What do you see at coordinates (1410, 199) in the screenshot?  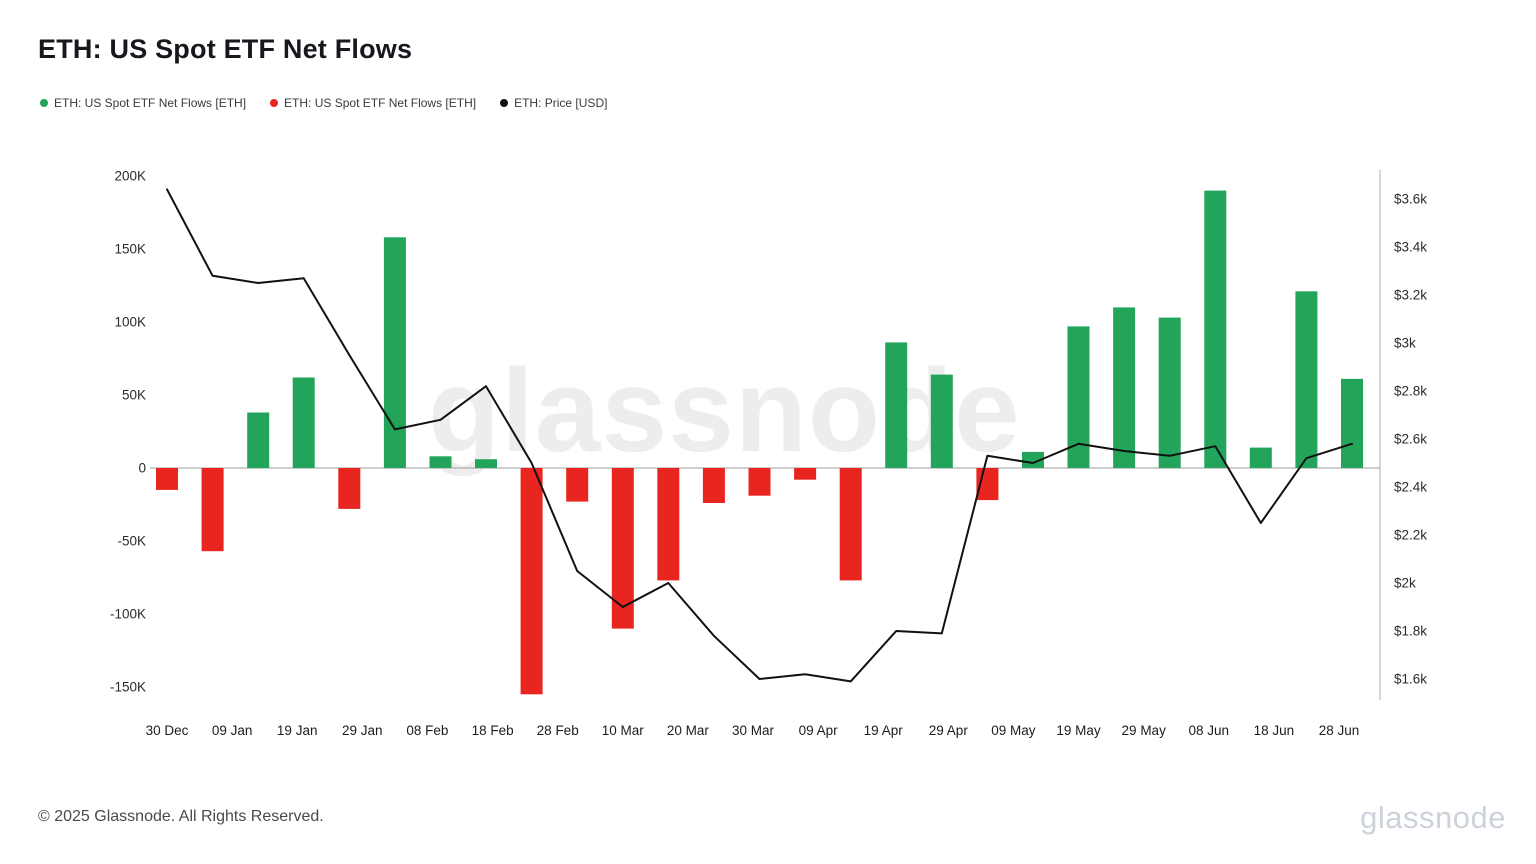 I see `right-axis-tick-label: $3.6k` at bounding box center [1410, 199].